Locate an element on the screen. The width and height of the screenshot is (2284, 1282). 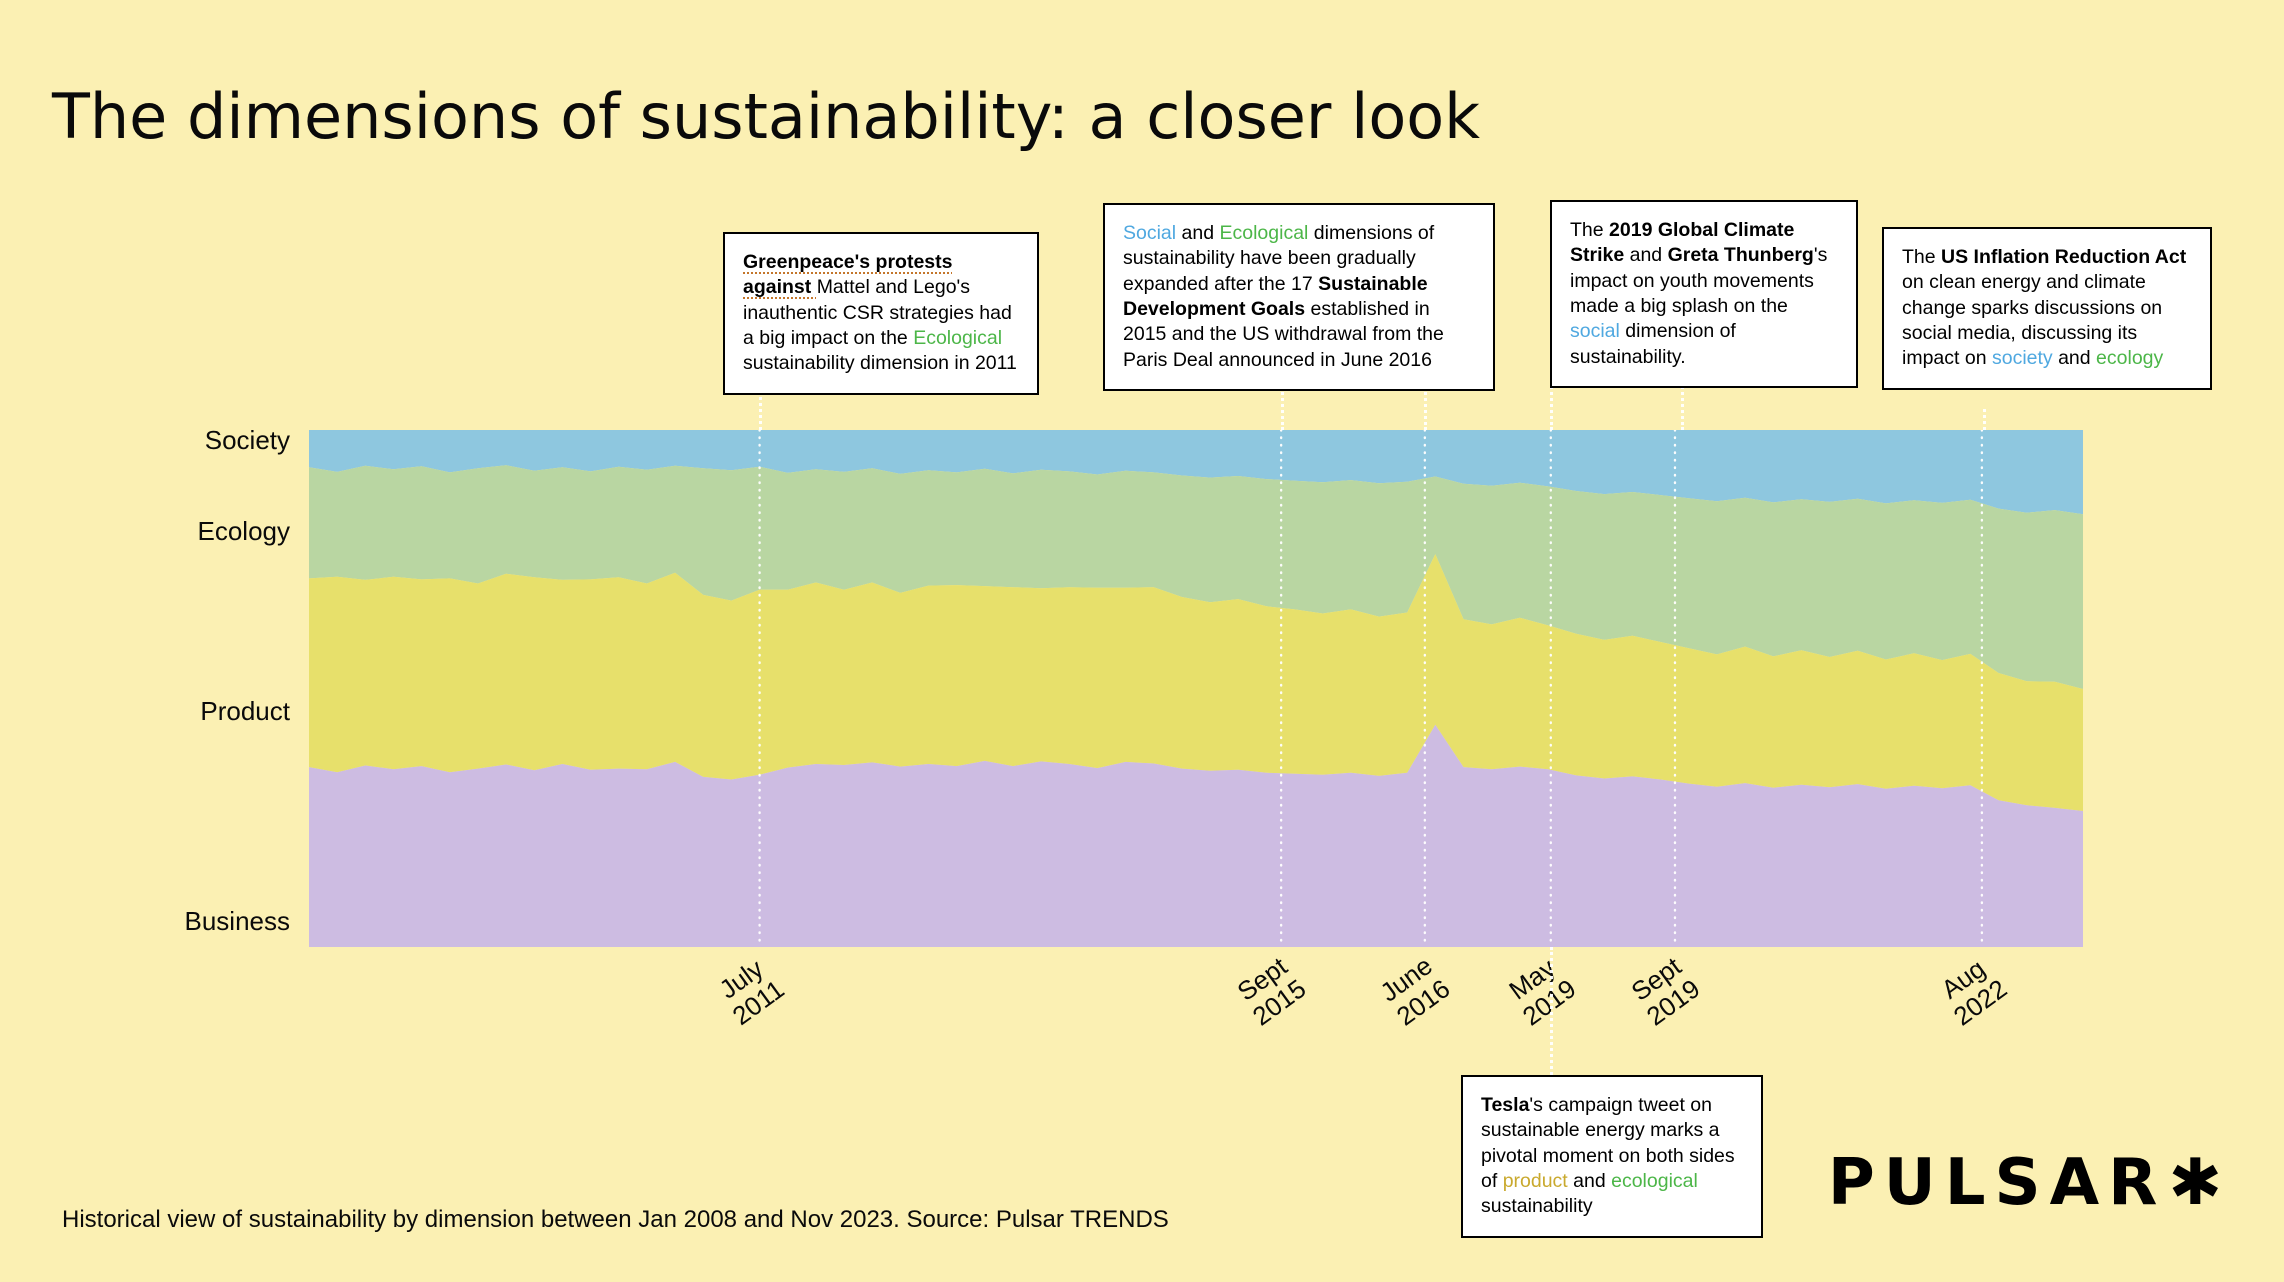
pulsar-logo: PULSAR✱ is located at coordinates (2025, 1183).